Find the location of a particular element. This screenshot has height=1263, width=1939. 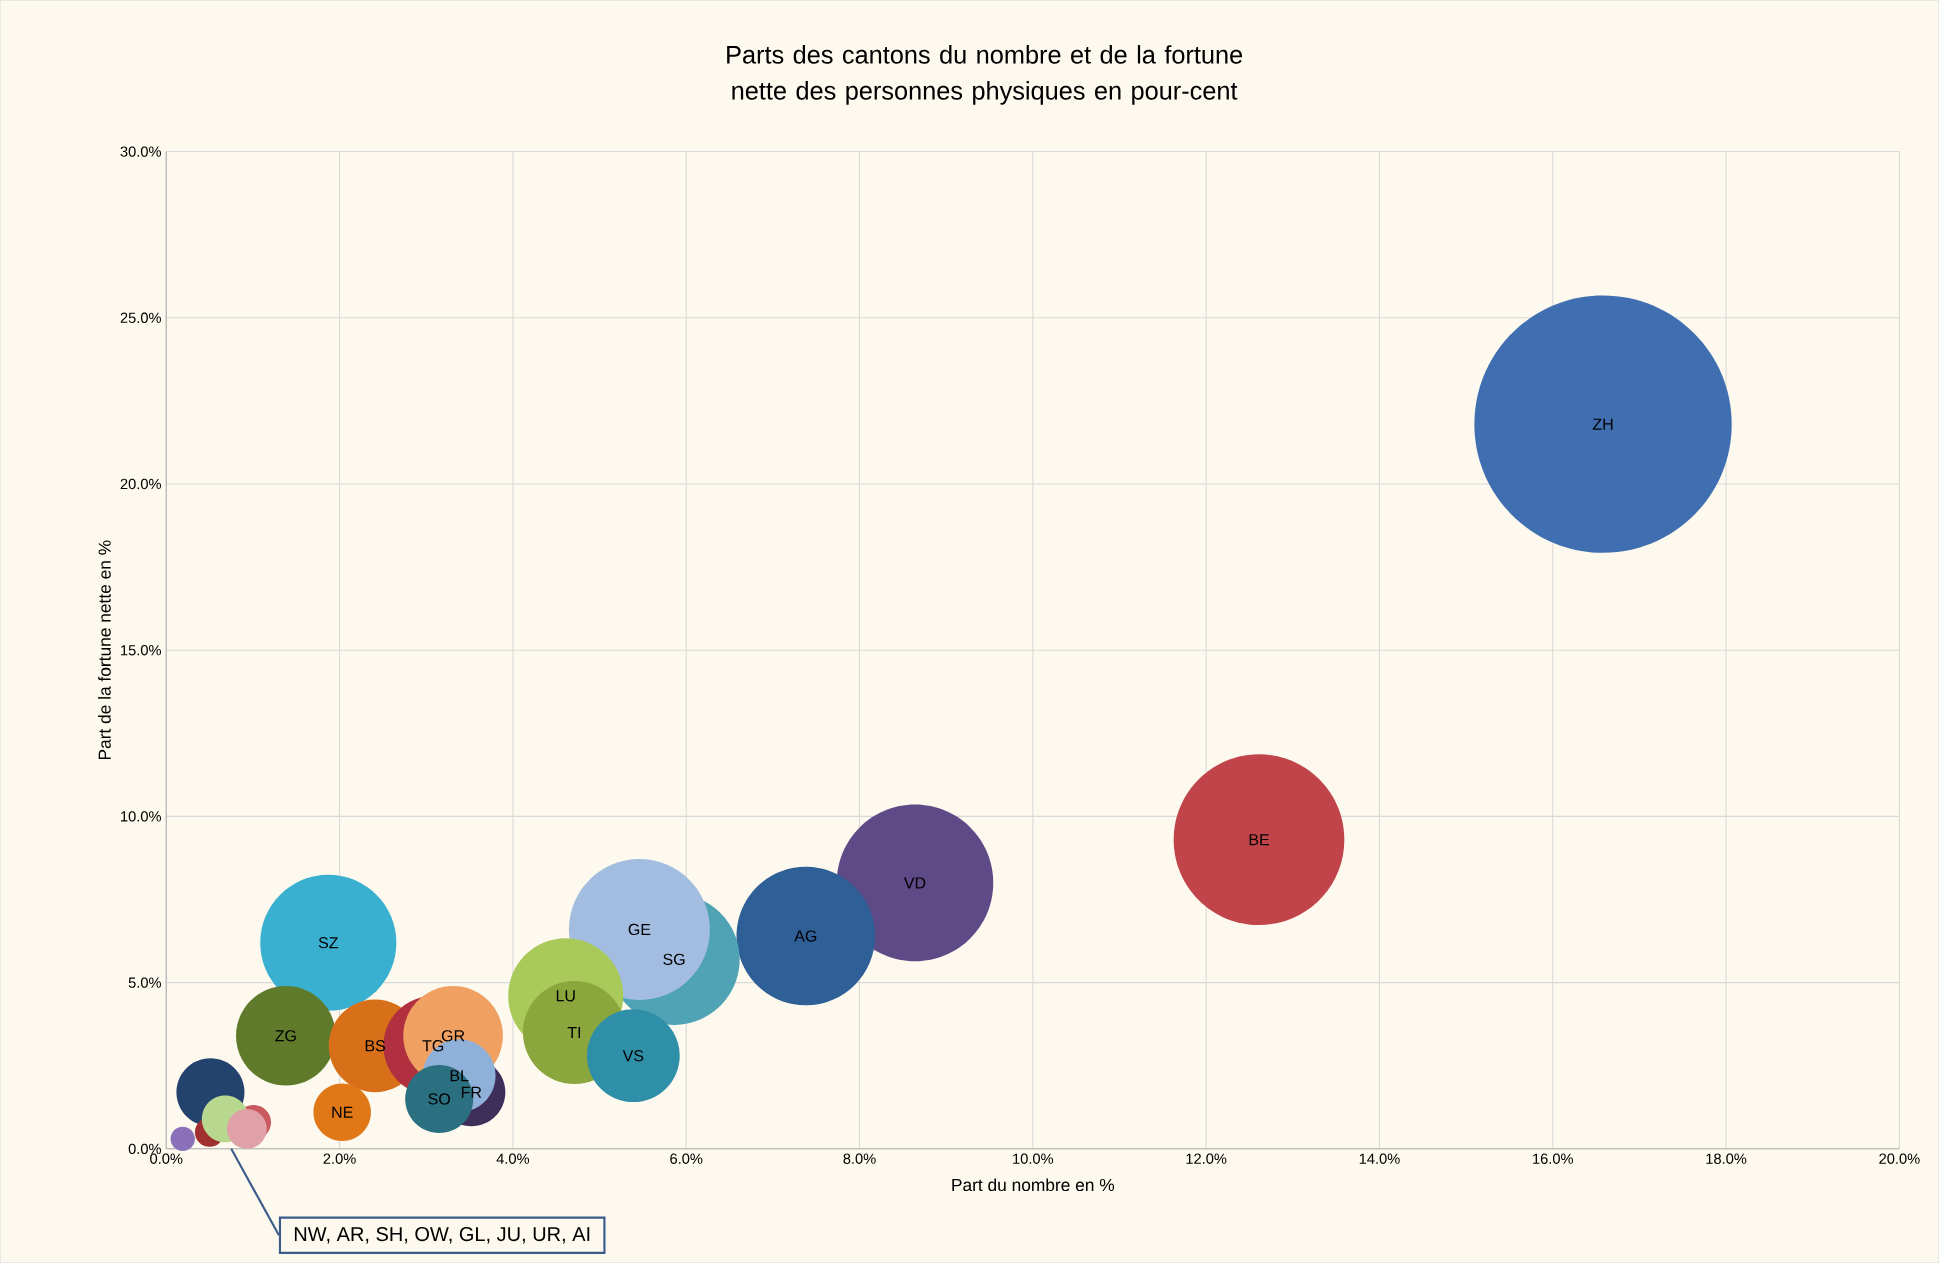

series-label: LU is located at coordinates (565, 996).